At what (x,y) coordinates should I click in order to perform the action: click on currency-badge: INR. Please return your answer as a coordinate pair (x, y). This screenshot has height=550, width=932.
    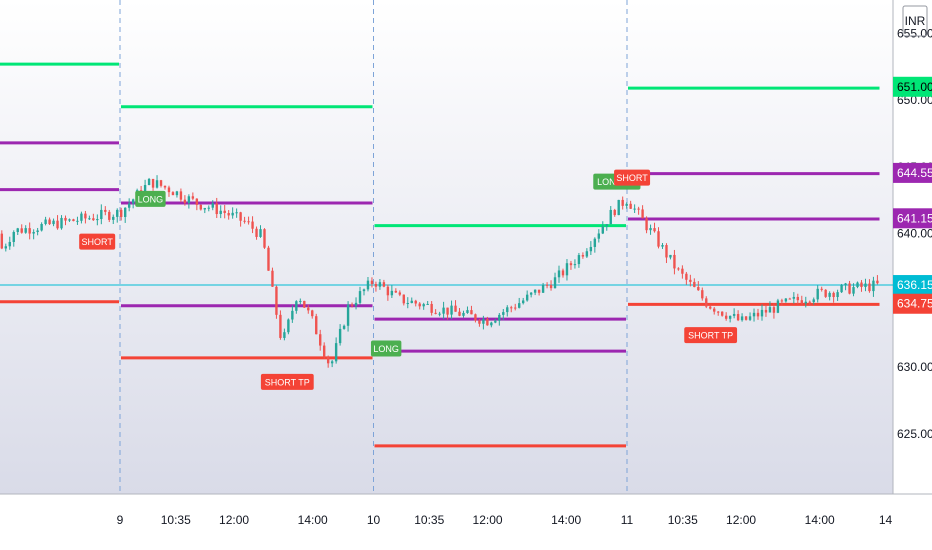
    Looking at the image, I should click on (915, 21).